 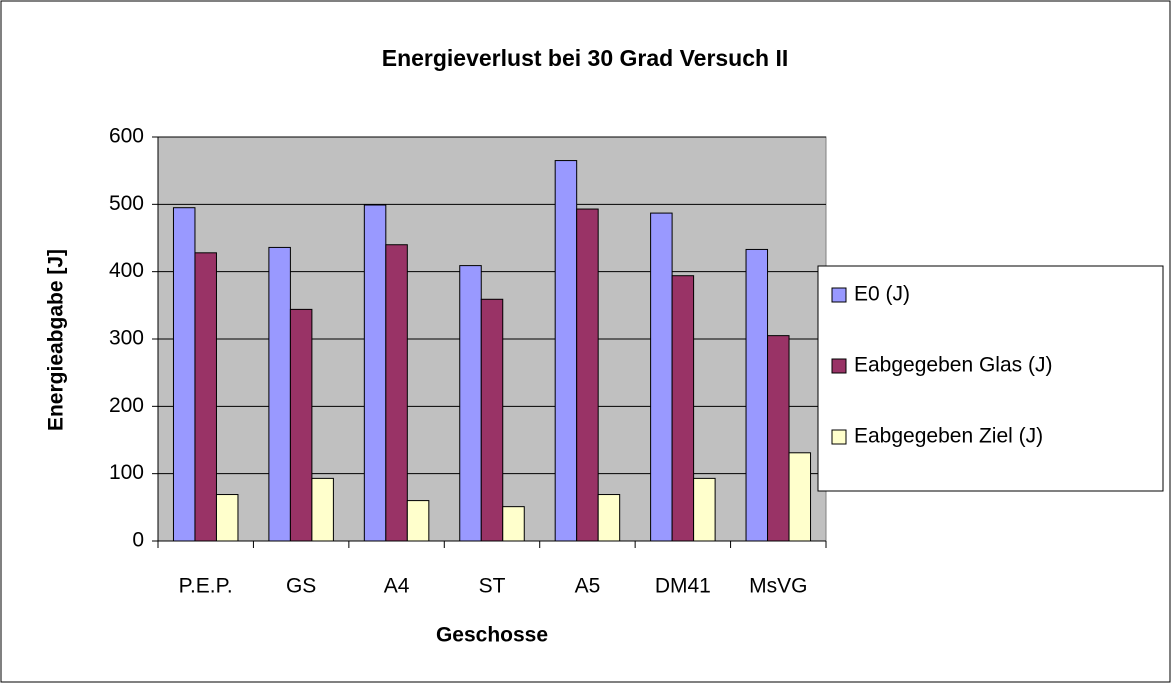 I want to click on legend-label: E0 (J), so click(x=882, y=294).